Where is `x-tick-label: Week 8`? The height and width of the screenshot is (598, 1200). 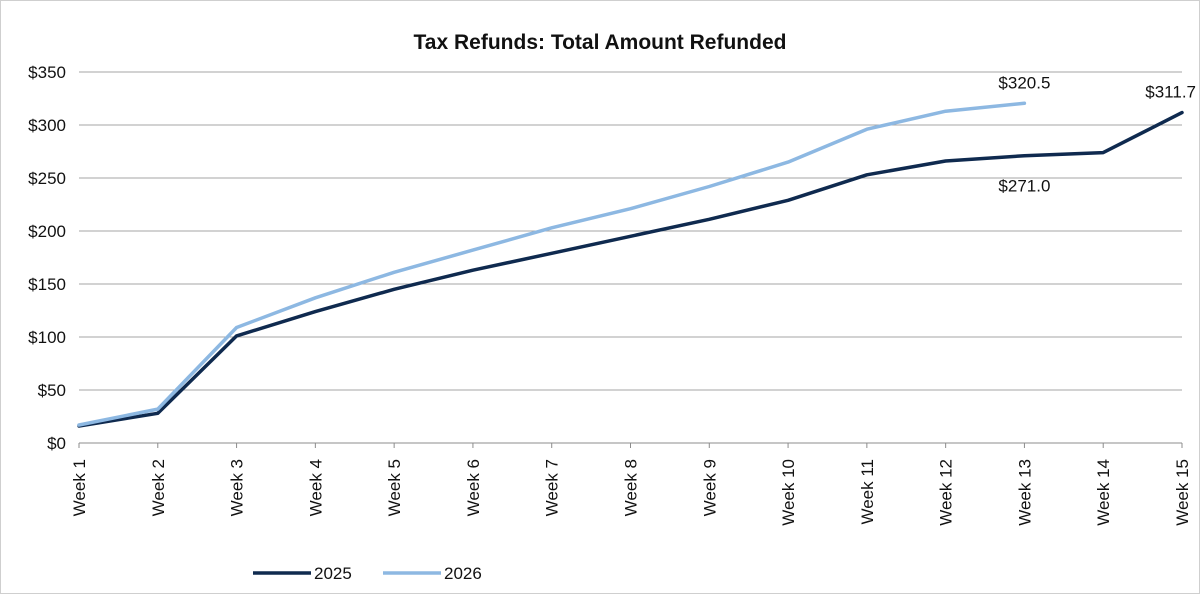 x-tick-label: Week 8 is located at coordinates (631, 487).